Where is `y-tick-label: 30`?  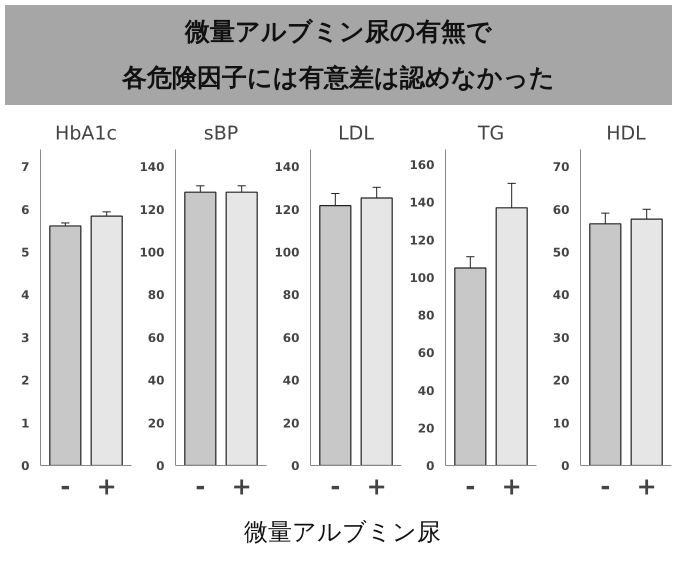 y-tick-label: 30 is located at coordinates (561, 337).